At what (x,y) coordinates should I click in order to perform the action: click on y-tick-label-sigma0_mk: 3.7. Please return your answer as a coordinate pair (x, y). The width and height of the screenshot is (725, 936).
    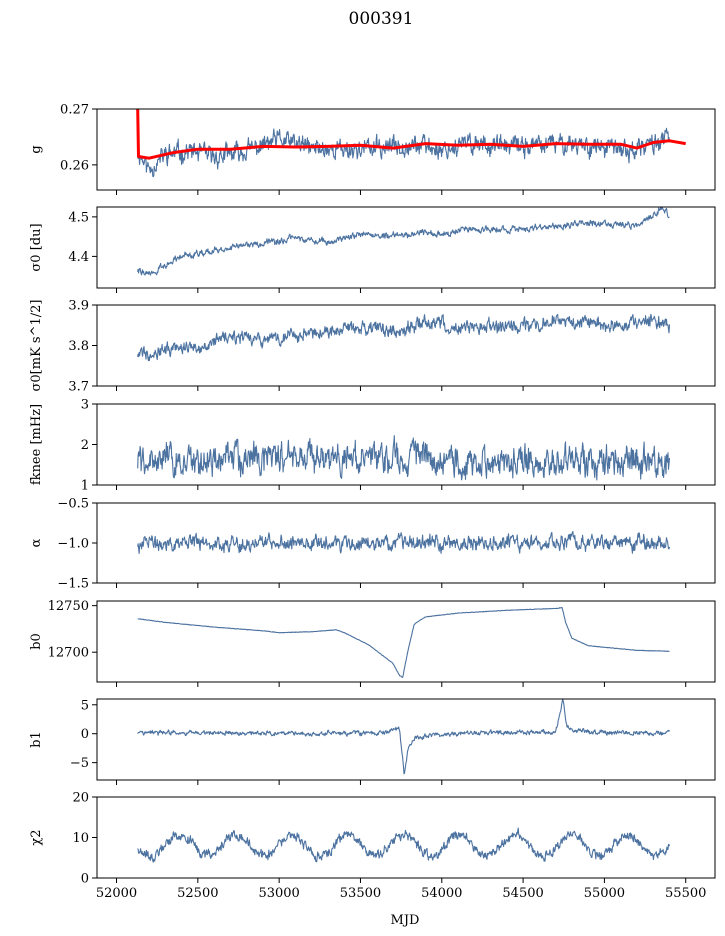
    Looking at the image, I should click on (78, 387).